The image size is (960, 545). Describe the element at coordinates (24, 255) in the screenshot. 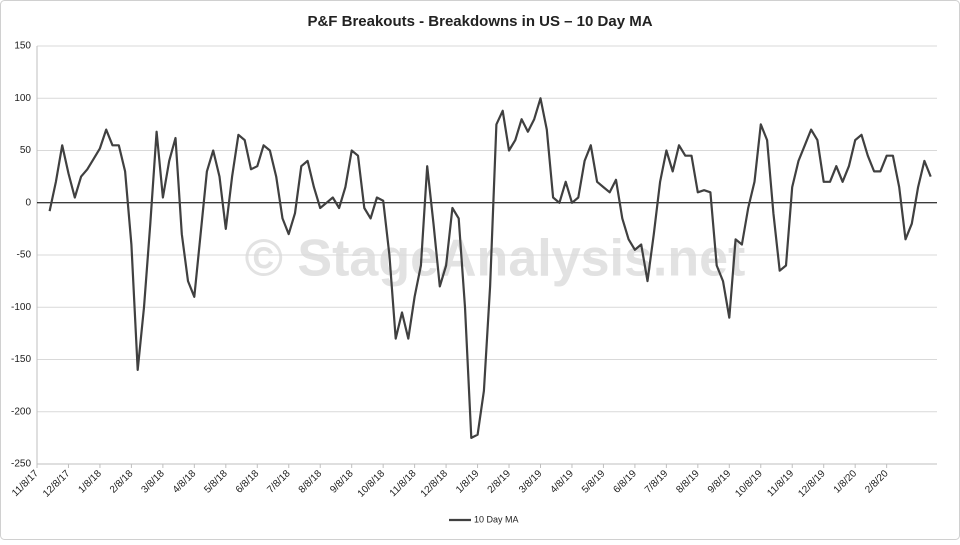

I see `y-tick-label: -50` at that location.